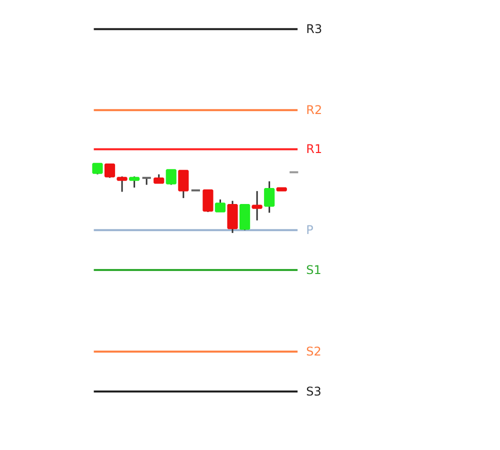 The width and height of the screenshot is (500, 450). Describe the element at coordinates (314, 269) in the screenshot. I see `ref-line-label: S1` at that location.